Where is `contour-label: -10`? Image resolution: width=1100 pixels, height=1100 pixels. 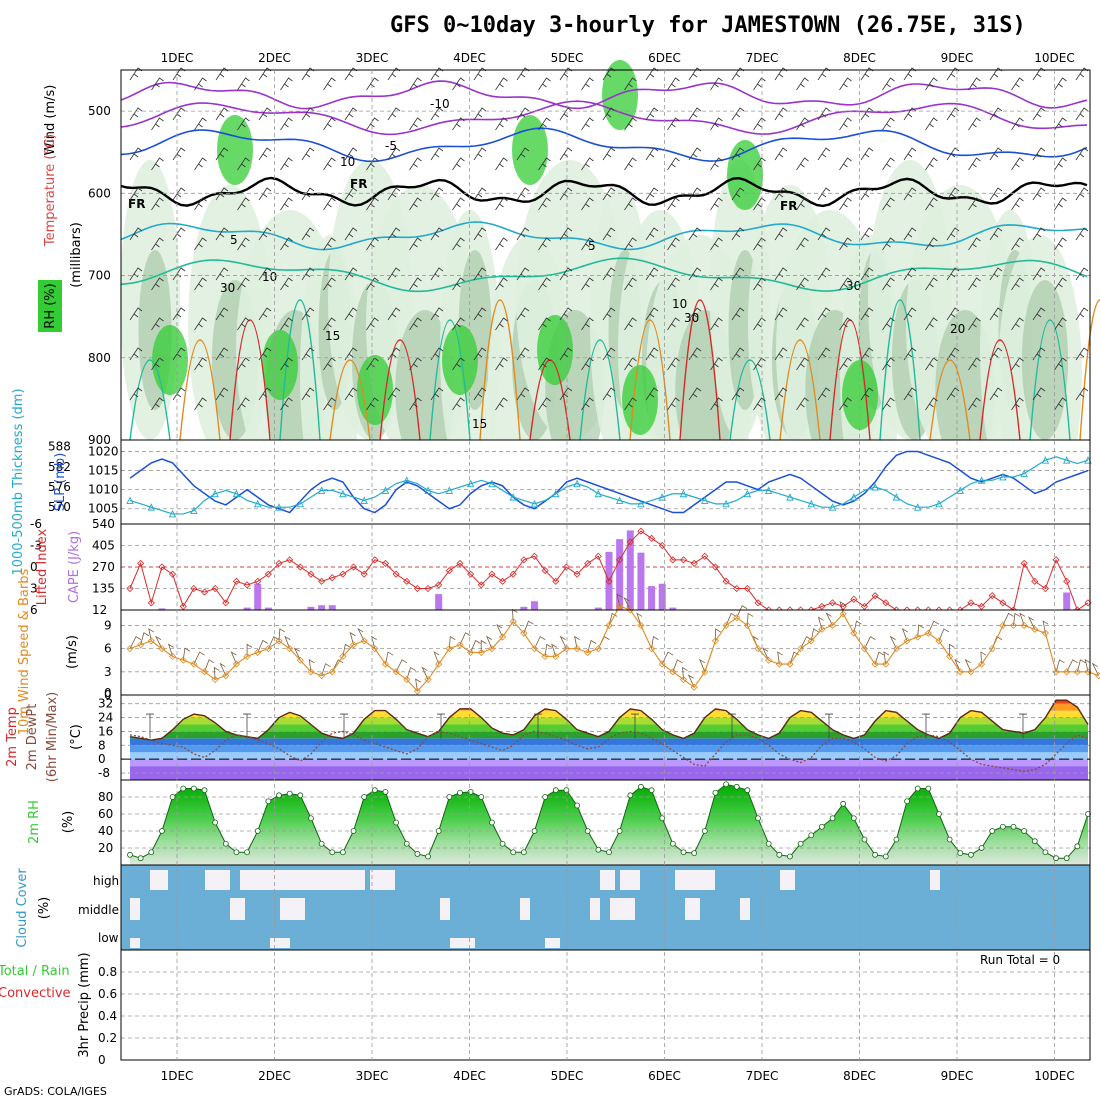 contour-label: -10 is located at coordinates (440, 104).